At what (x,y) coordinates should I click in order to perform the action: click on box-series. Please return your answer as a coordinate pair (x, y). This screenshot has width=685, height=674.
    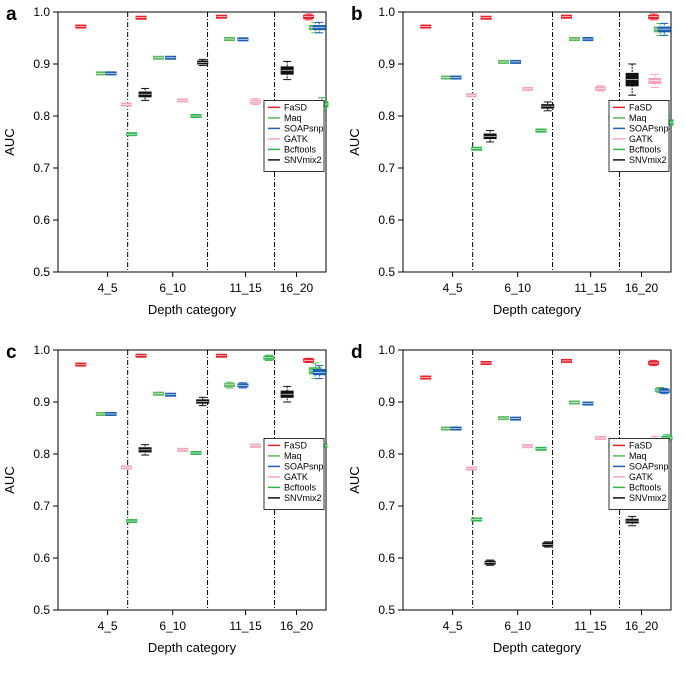
    Looking at the image, I should click on (547, 82).